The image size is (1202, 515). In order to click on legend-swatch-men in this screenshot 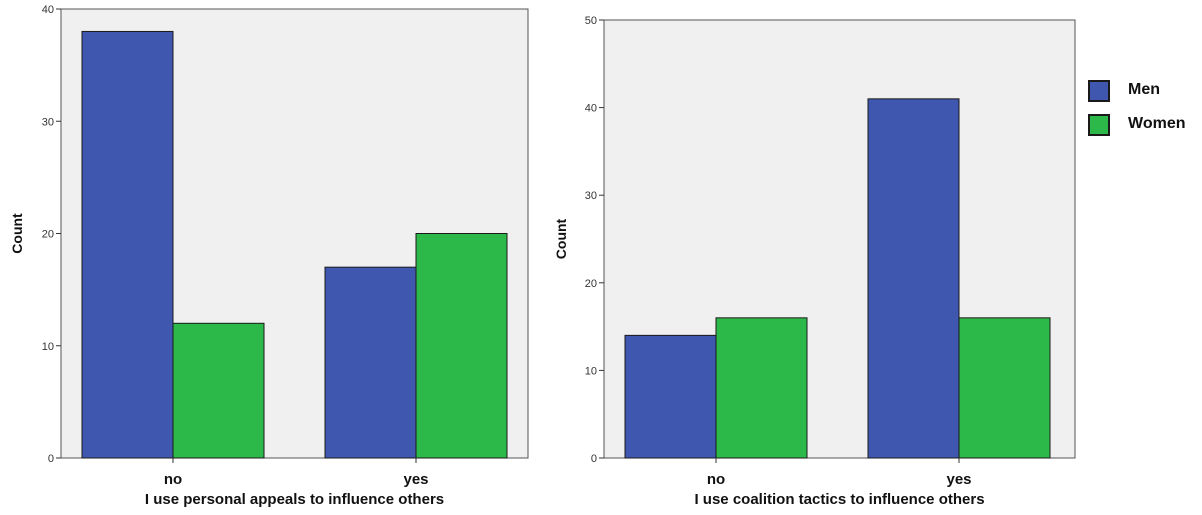, I will do `click(1099, 91)`.